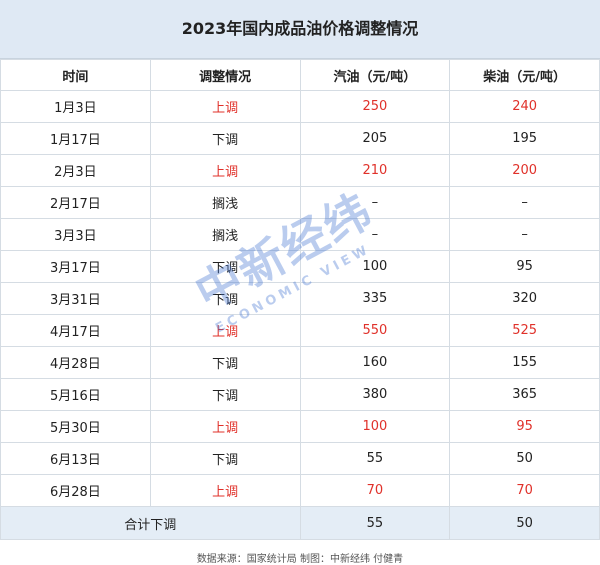  I want to click on cell: 205, so click(375, 138).